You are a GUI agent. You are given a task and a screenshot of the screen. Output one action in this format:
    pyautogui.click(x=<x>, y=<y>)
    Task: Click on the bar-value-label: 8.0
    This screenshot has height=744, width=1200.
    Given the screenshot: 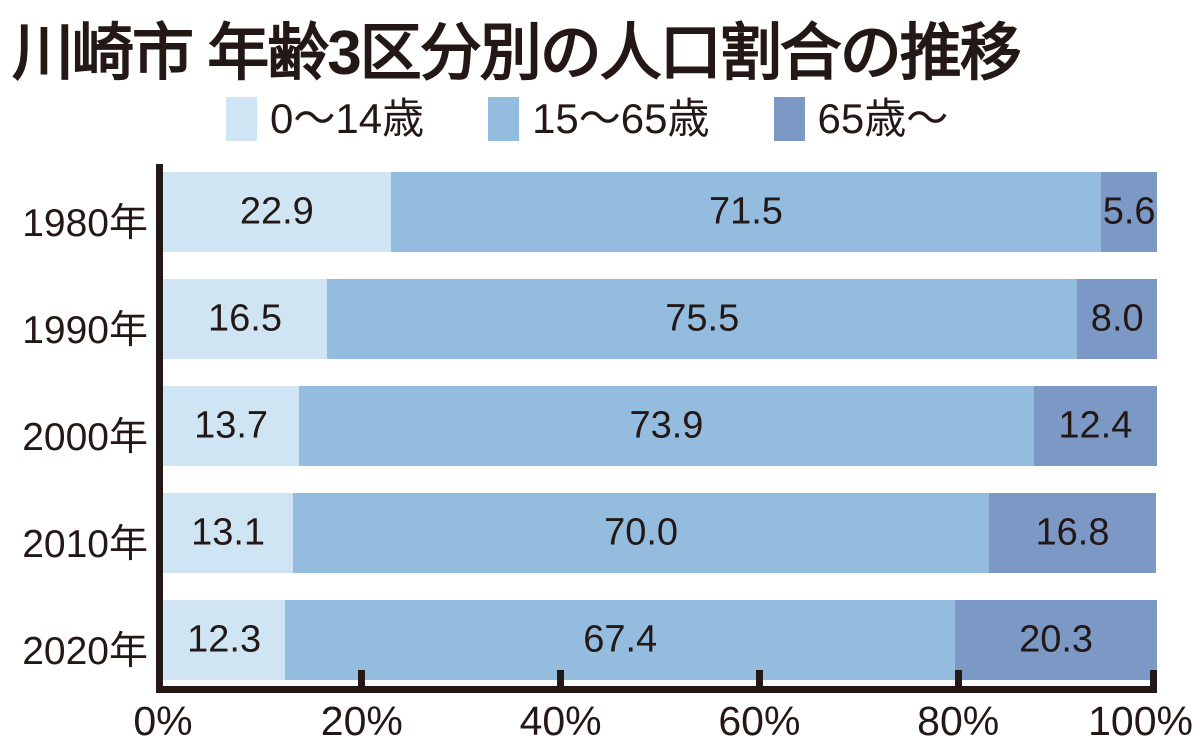 What is the action you would take?
    pyautogui.click(x=1117, y=318)
    